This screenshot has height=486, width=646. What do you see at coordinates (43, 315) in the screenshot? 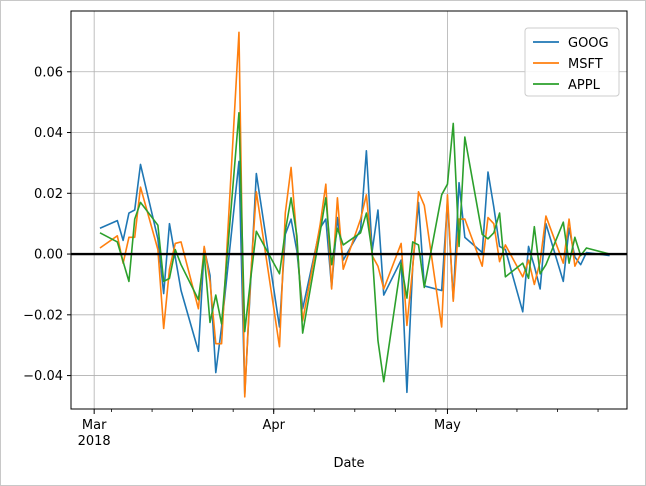
I see `y-tick-label: −0.02` at bounding box center [43, 315].